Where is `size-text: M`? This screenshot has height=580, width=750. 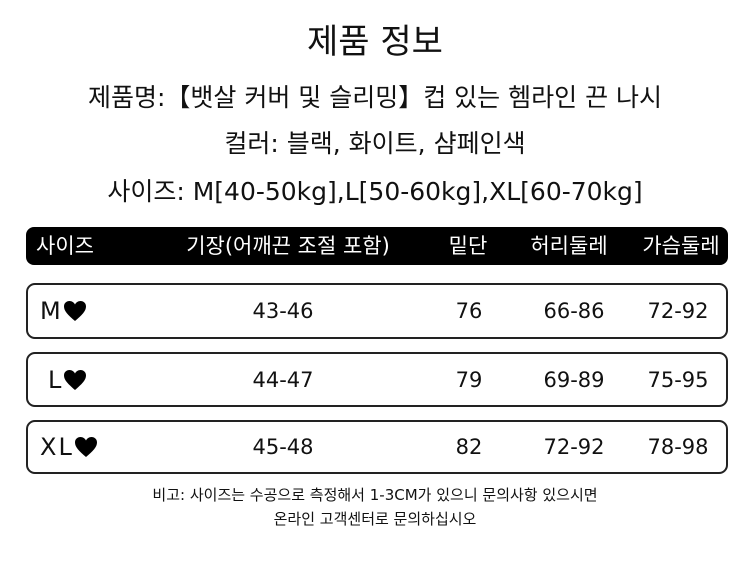 size-text: M is located at coordinates (51, 311).